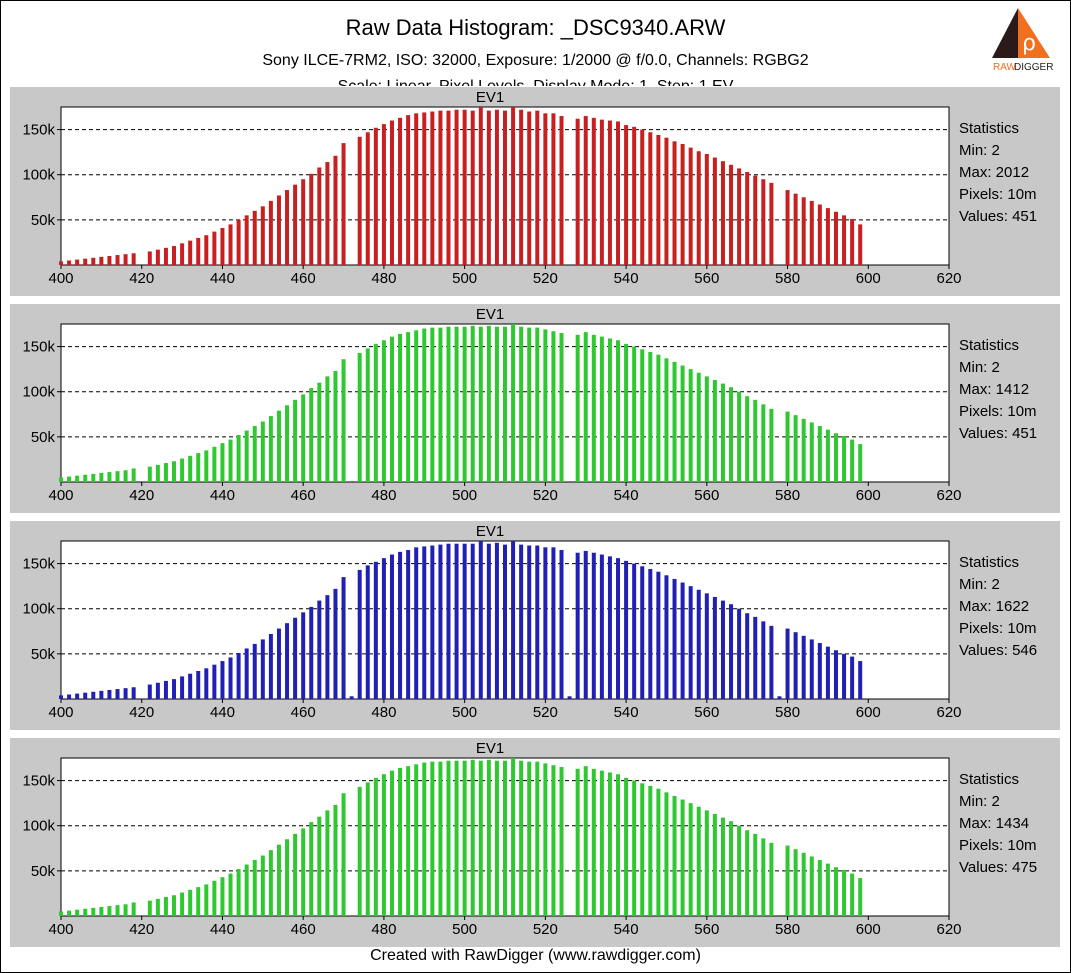 This screenshot has height=973, width=1071. I want to click on statistics-max: Max: 1412, so click(994, 389).